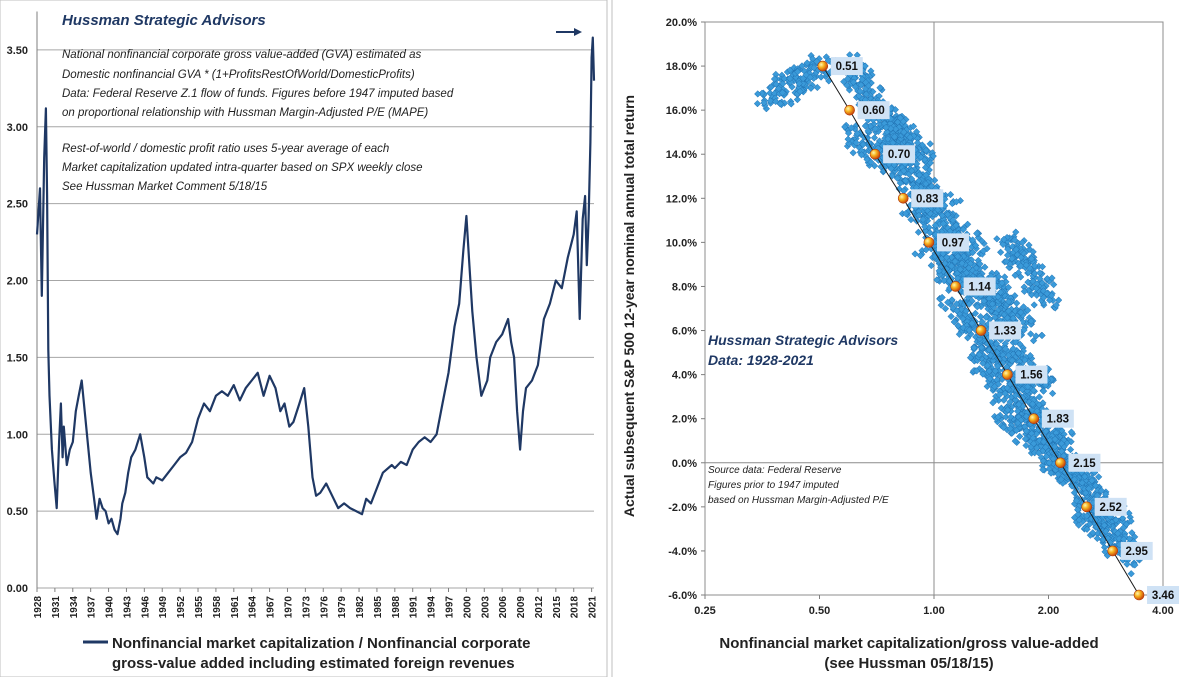 This screenshot has width=1200, height=682. What do you see at coordinates (1162, 611) in the screenshot?
I see `right-x-tick-label: 4.00` at bounding box center [1162, 611].